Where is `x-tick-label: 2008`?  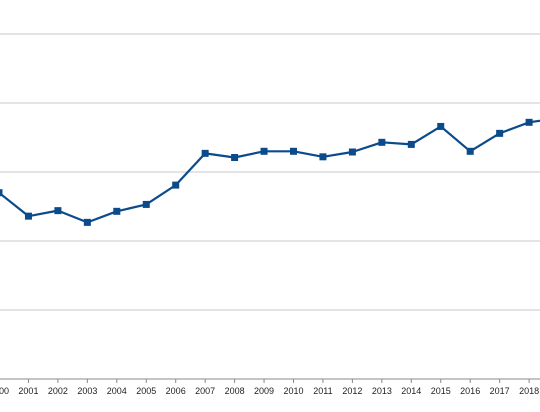
x-tick-label: 2008 is located at coordinates (235, 391).